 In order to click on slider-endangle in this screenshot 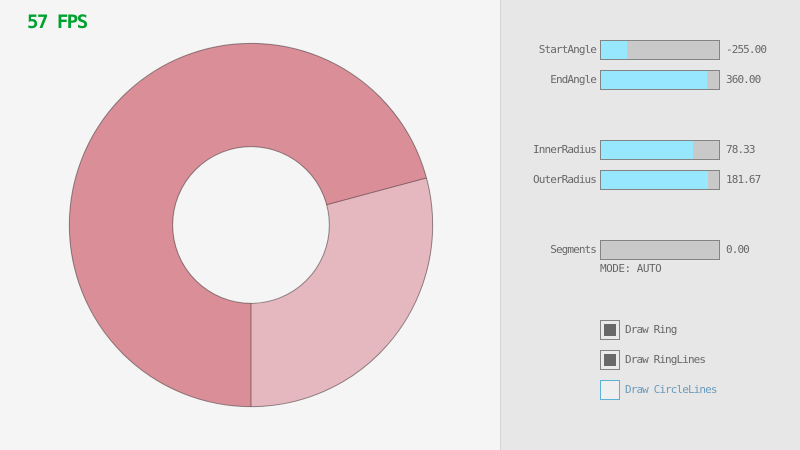, I will do `click(660, 80)`.